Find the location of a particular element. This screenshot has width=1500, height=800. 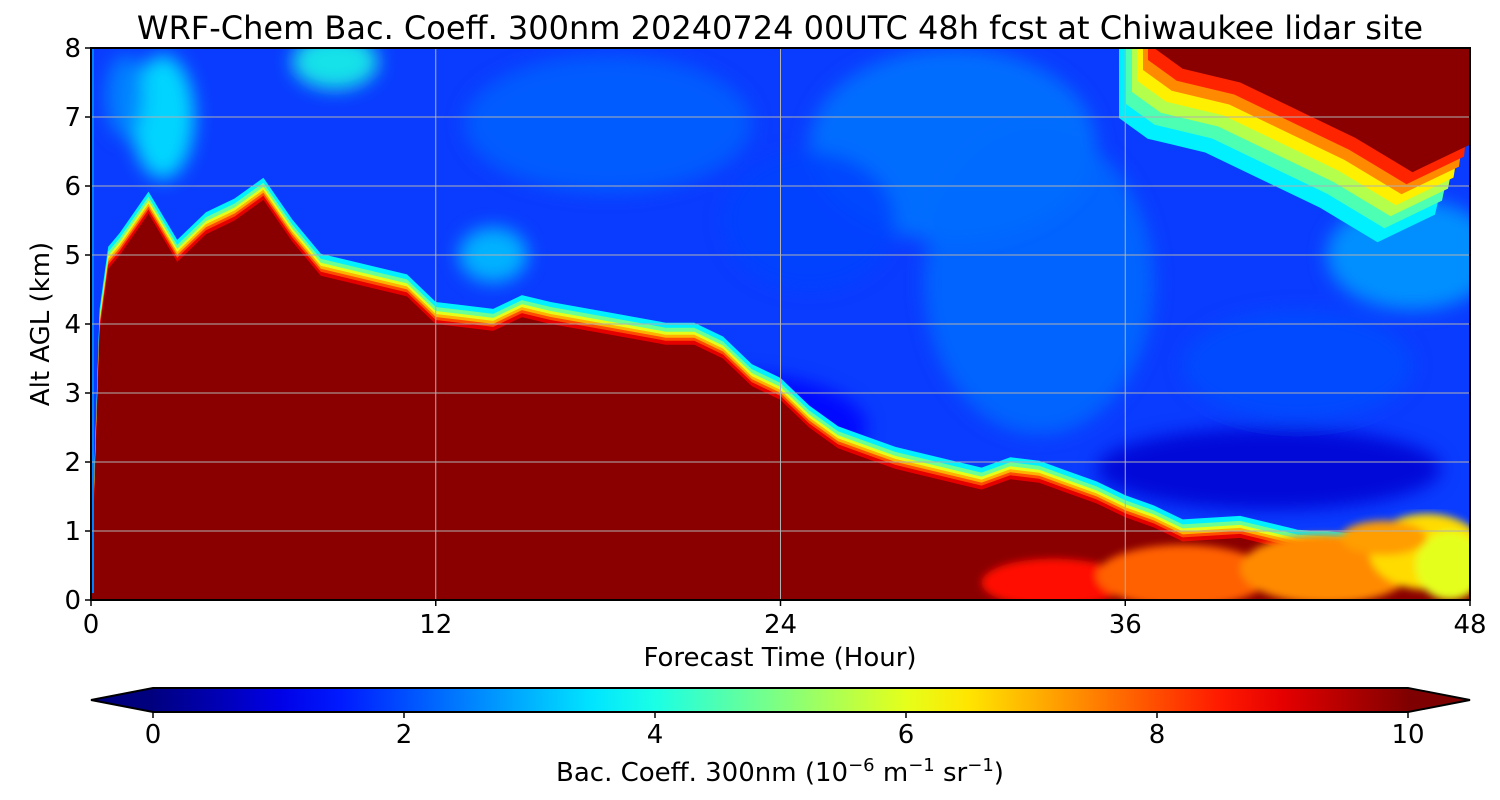

y-tick-label: 1 is located at coordinates (72, 532).